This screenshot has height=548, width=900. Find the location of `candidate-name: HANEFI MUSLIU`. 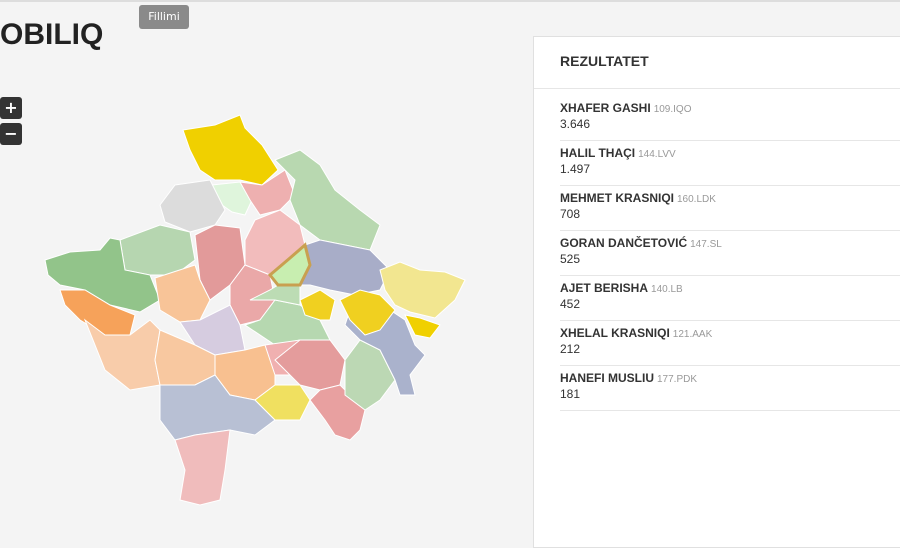

candidate-name: HANEFI MUSLIU is located at coordinates (607, 378).